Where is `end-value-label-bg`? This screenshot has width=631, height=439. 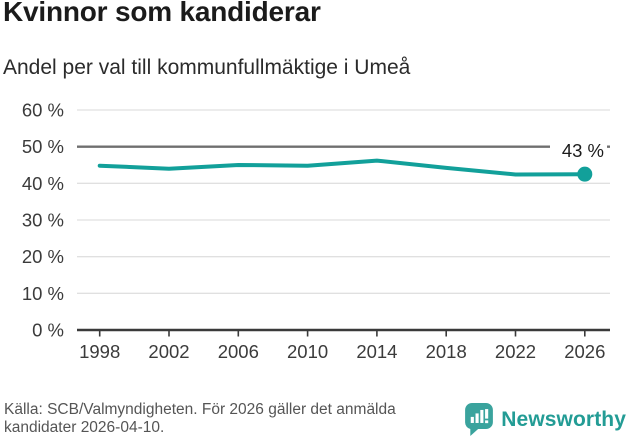 end-value-label-bg is located at coordinates (578, 150).